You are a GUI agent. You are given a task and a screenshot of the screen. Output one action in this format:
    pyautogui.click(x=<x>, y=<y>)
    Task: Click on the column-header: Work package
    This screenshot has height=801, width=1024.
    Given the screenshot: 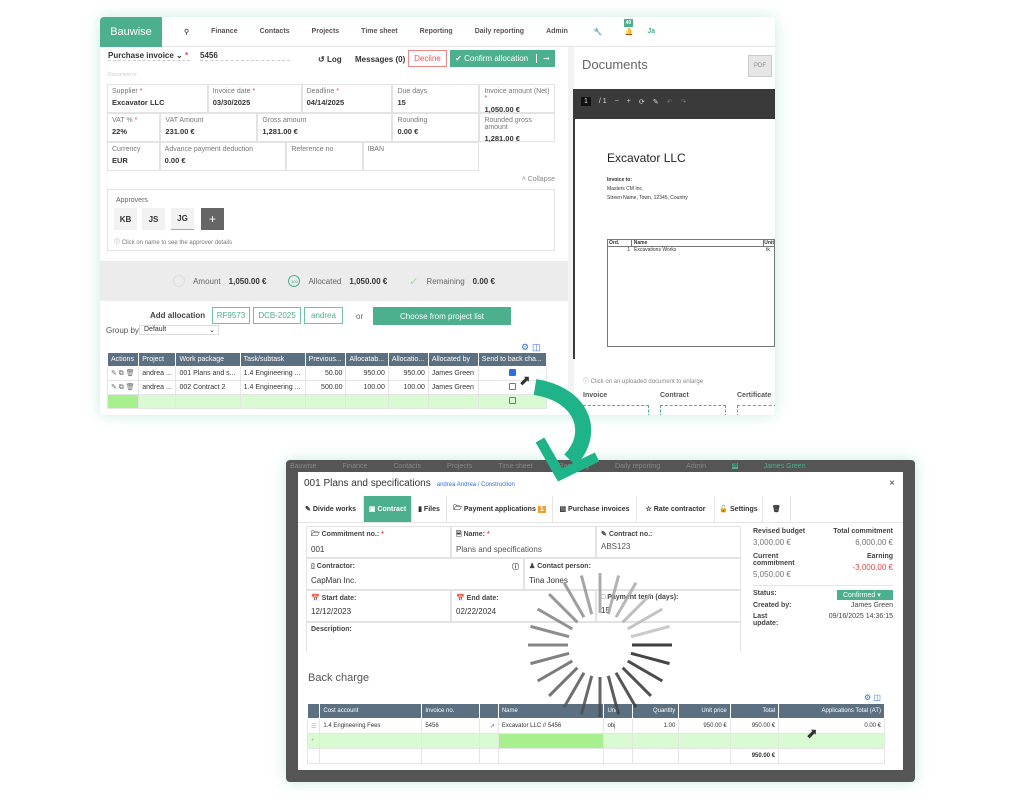 What is the action you would take?
    pyautogui.click(x=208, y=359)
    